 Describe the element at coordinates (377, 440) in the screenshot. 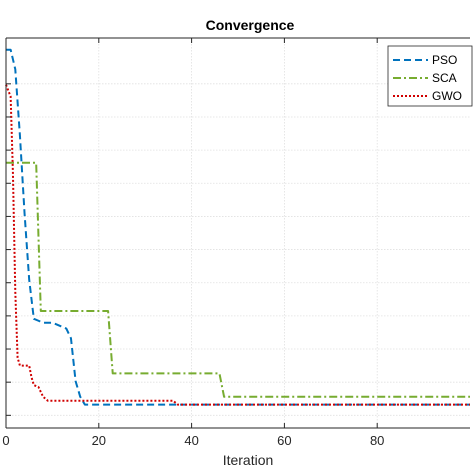

I see `x-tick-label: 80` at that location.